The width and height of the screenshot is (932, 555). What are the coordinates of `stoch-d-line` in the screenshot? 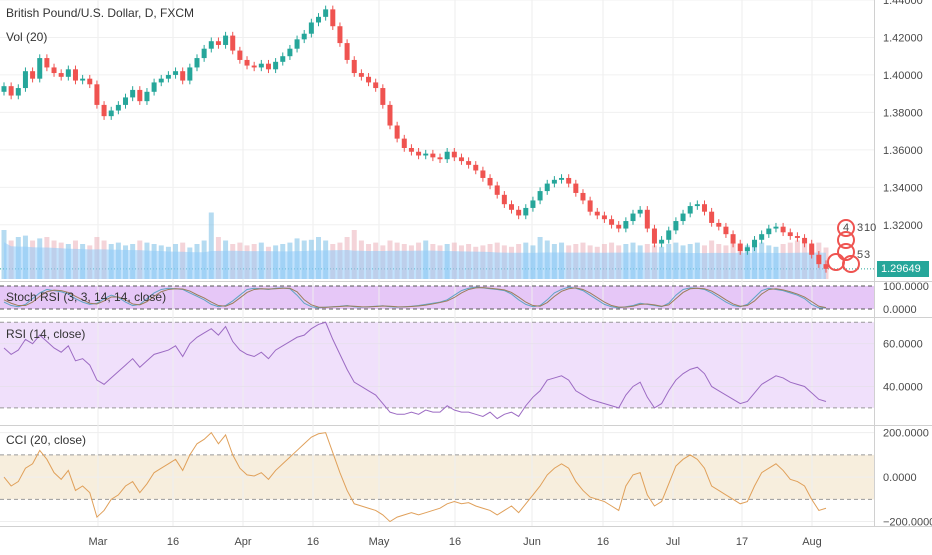 It's located at (415, 298).